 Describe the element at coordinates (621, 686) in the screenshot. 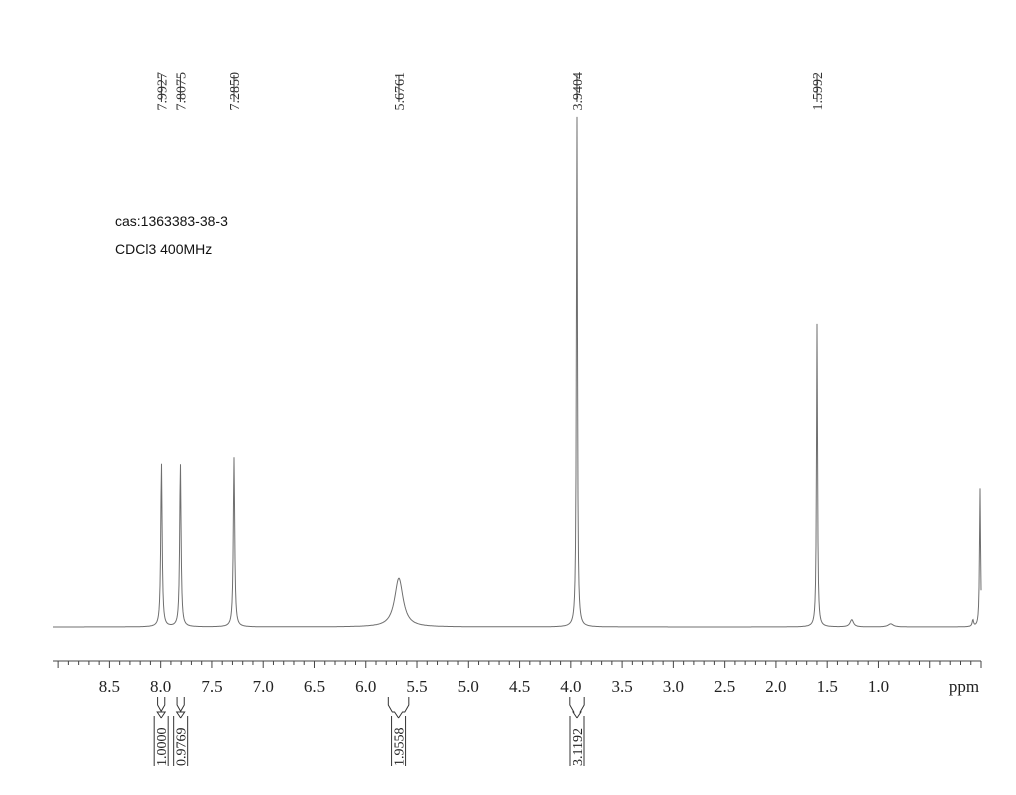

I see `x-axis-tick-label: 3.5` at that location.